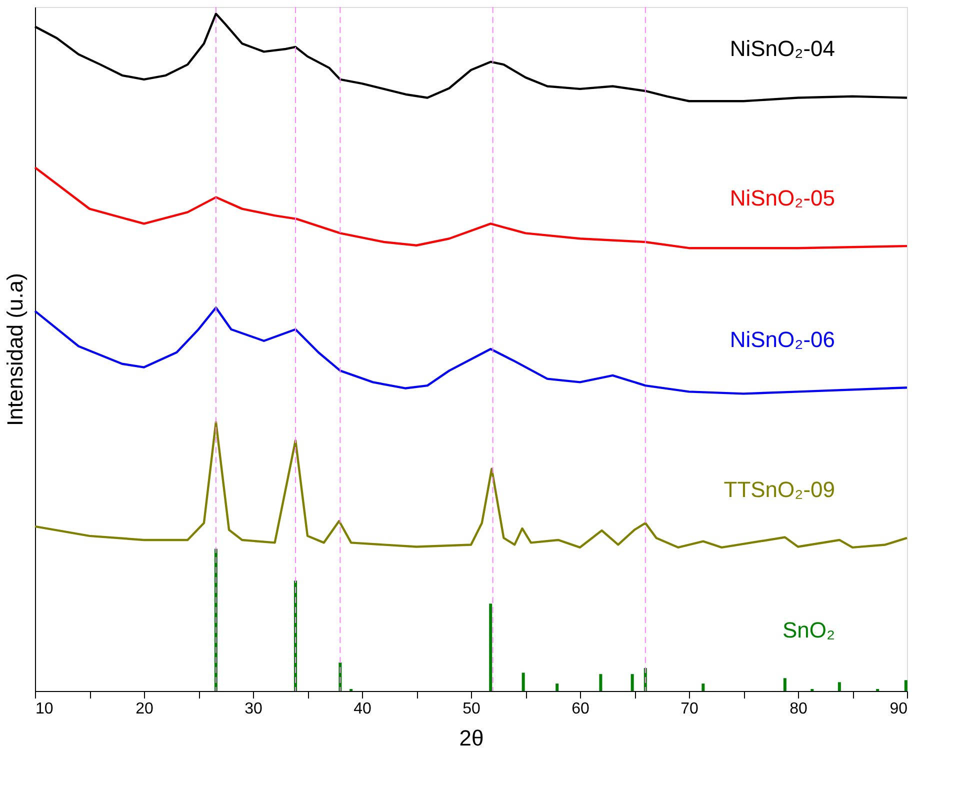 The image size is (969, 791). Describe the element at coordinates (782, 198) in the screenshot. I see `series-label: NiSnO₂-05` at that location.